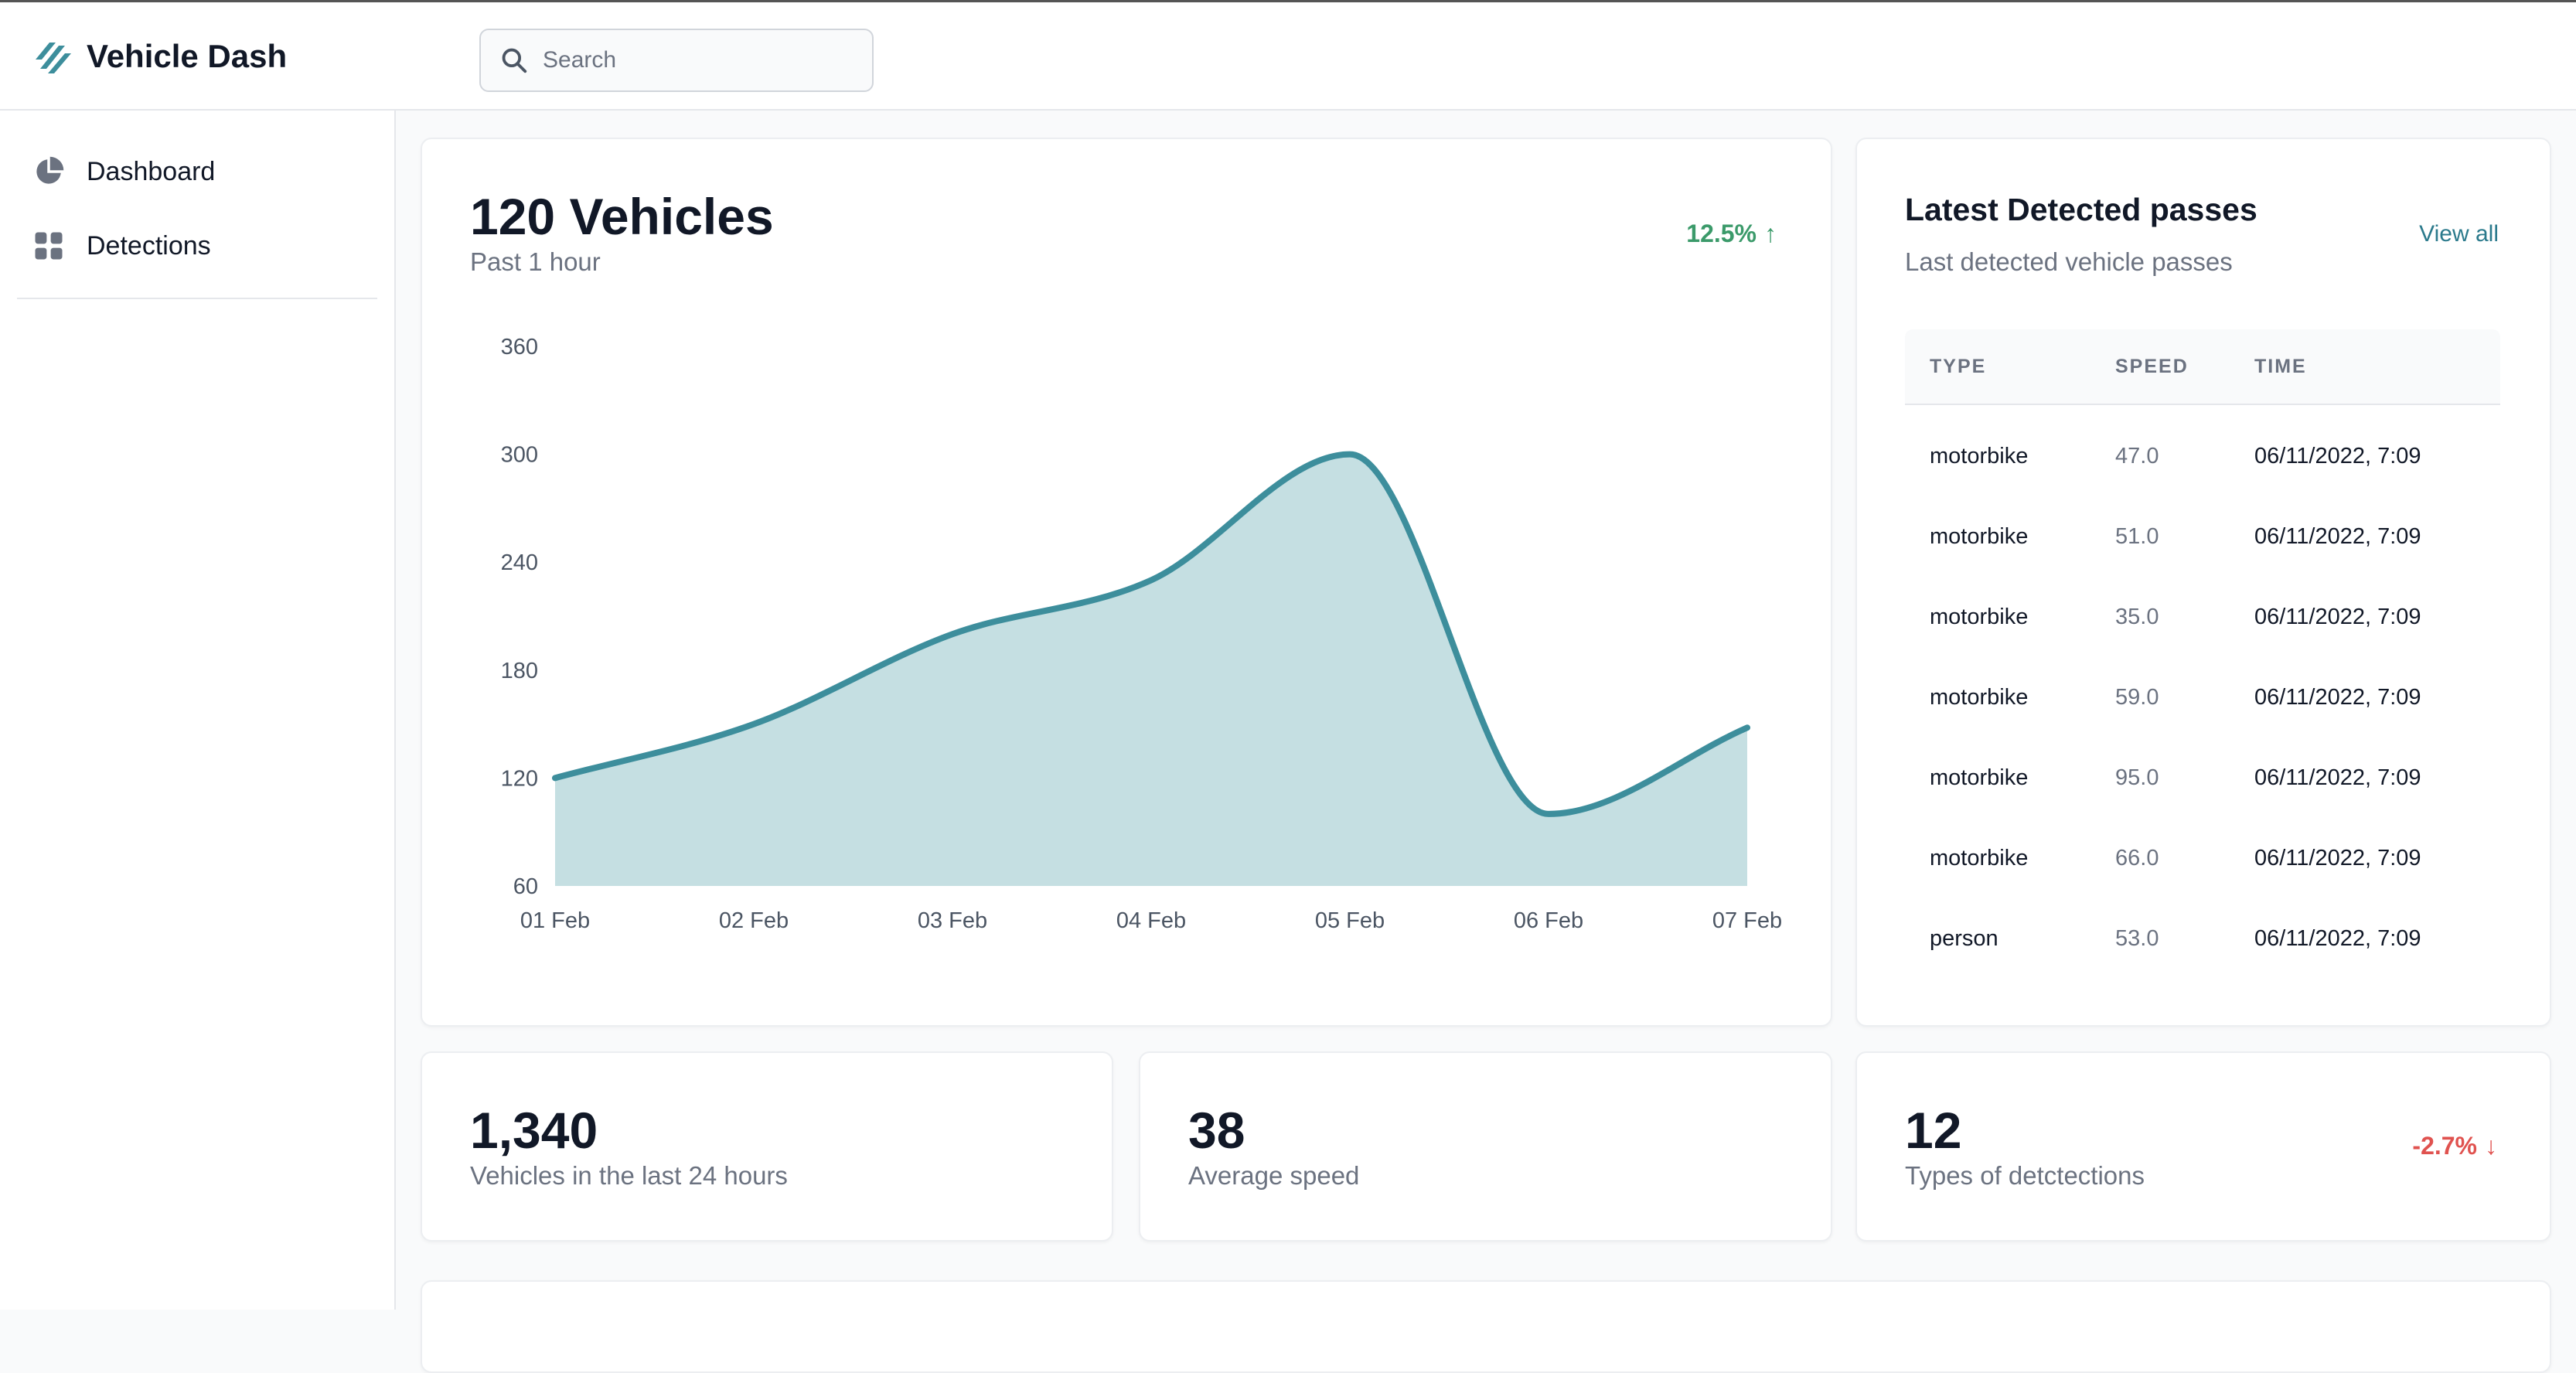  I want to click on sidebar: Dashboard Detections, so click(198, 710).